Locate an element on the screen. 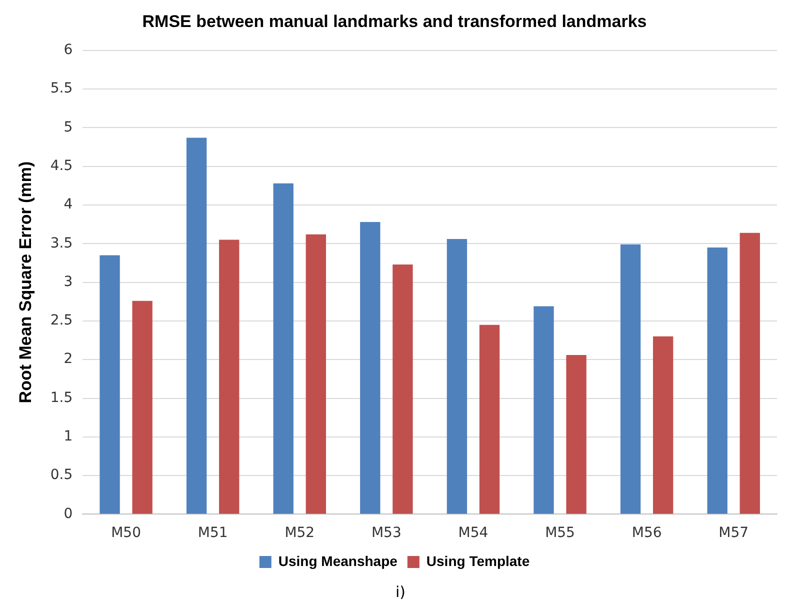  y-tick-label: 3 is located at coordinates (68, 282).